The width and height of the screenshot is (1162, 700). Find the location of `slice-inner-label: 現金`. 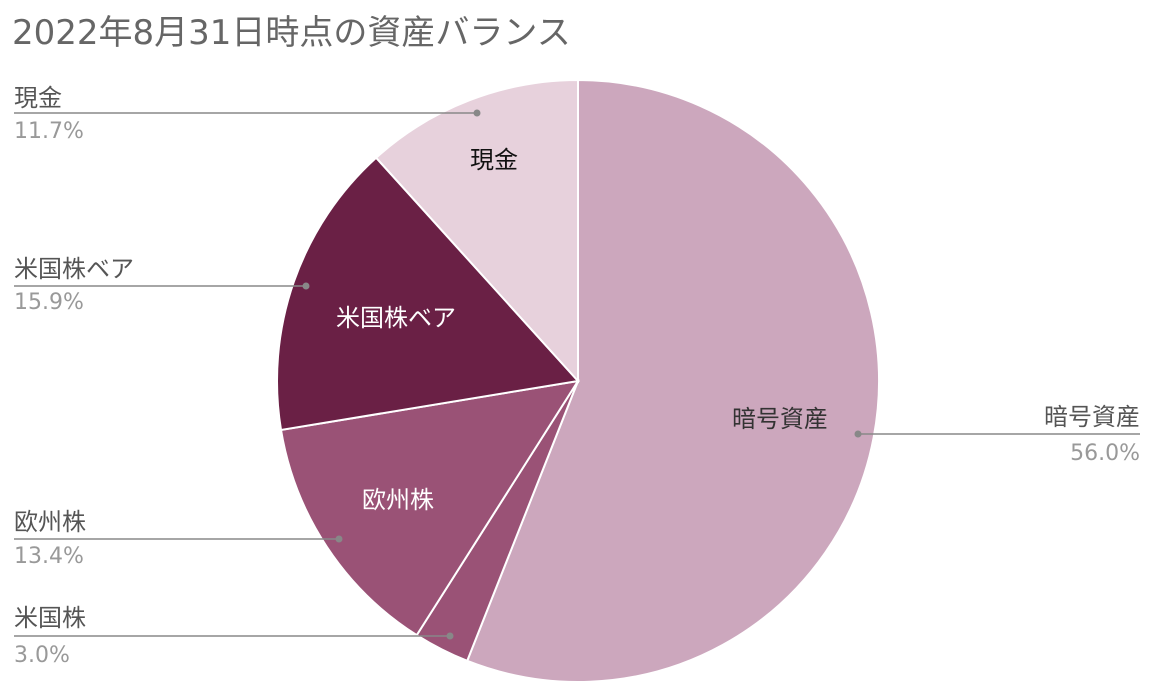

slice-inner-label: 現金 is located at coordinates (494, 160).